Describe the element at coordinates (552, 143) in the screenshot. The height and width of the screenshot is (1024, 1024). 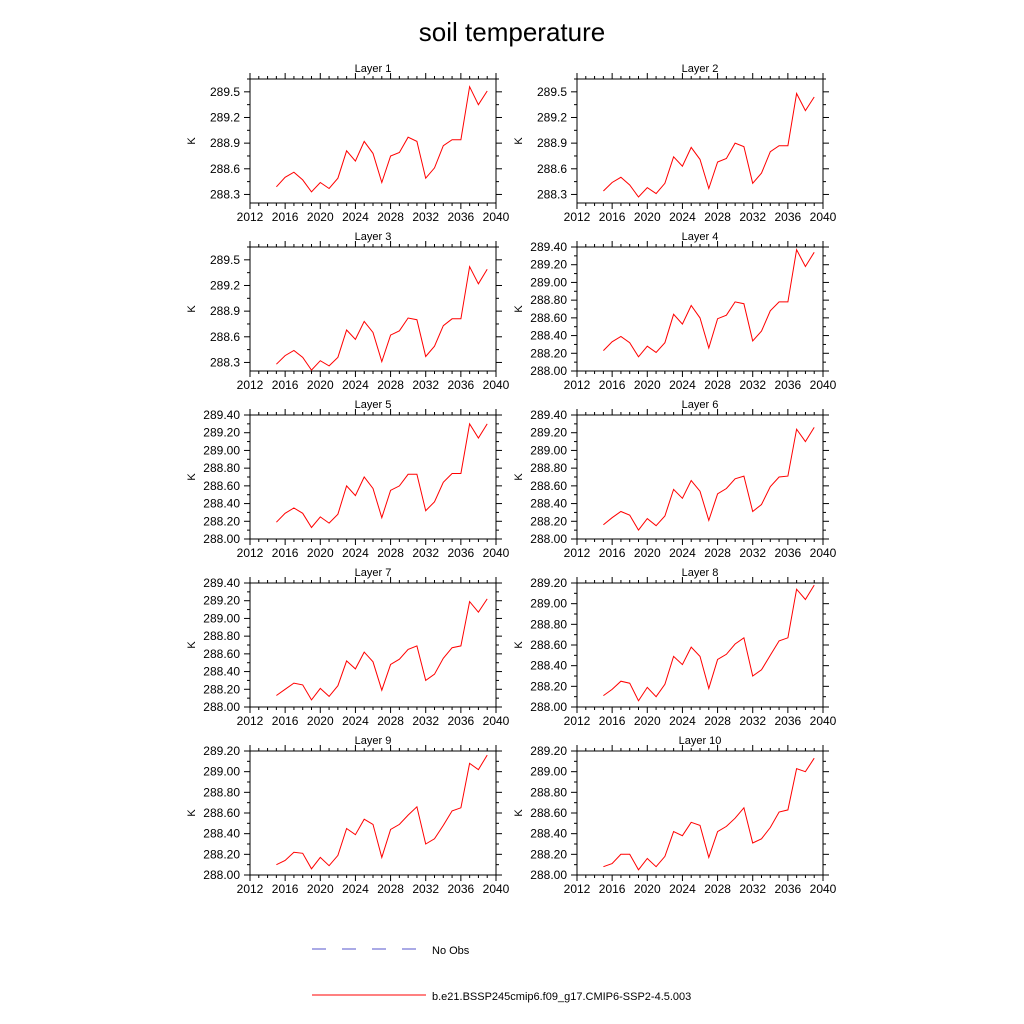
I see `y-tick-label: 288.9` at that location.